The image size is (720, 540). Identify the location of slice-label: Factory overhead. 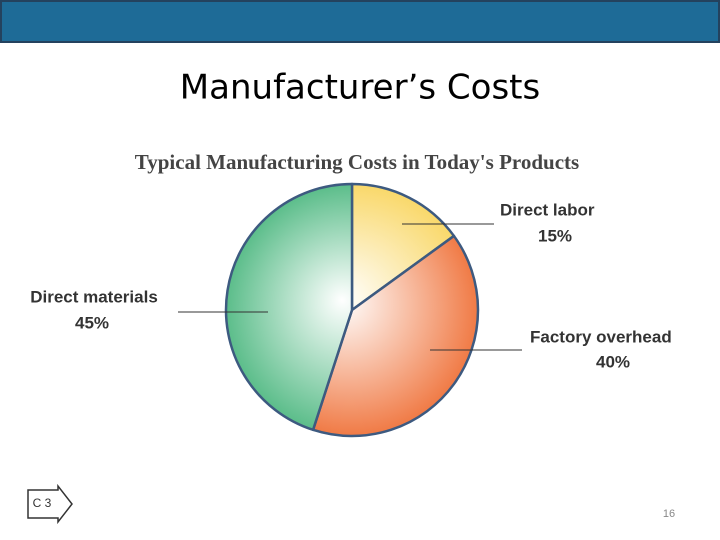
(601, 336).